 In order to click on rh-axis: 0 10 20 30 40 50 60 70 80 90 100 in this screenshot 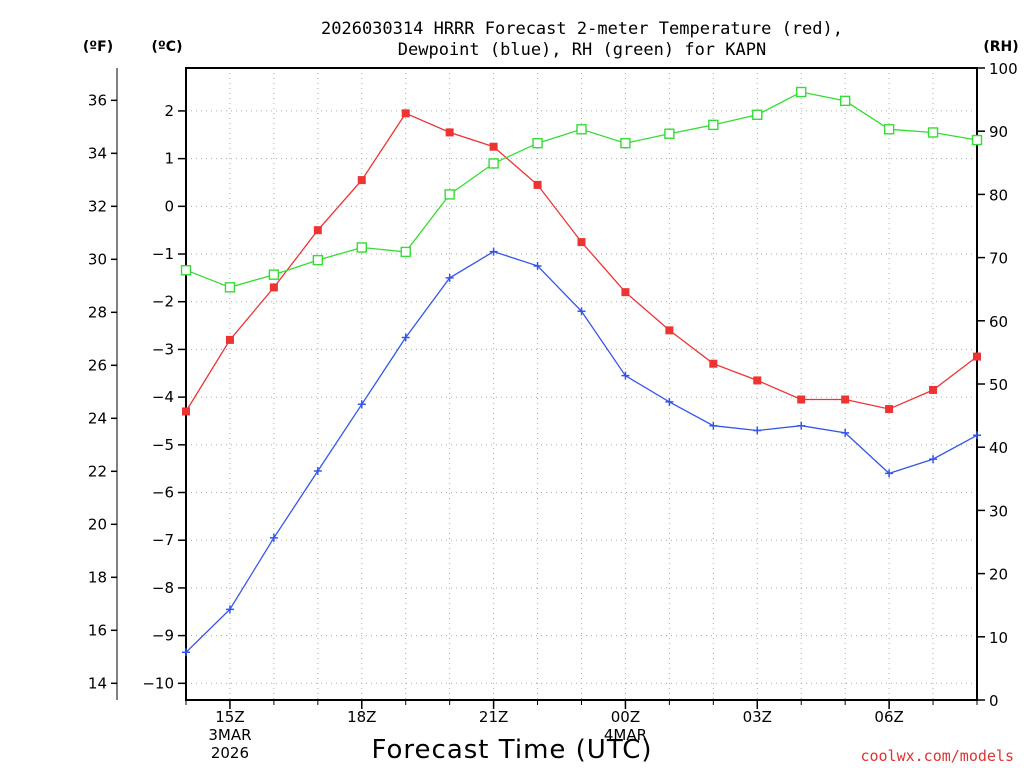, I will do `click(997, 385)`.